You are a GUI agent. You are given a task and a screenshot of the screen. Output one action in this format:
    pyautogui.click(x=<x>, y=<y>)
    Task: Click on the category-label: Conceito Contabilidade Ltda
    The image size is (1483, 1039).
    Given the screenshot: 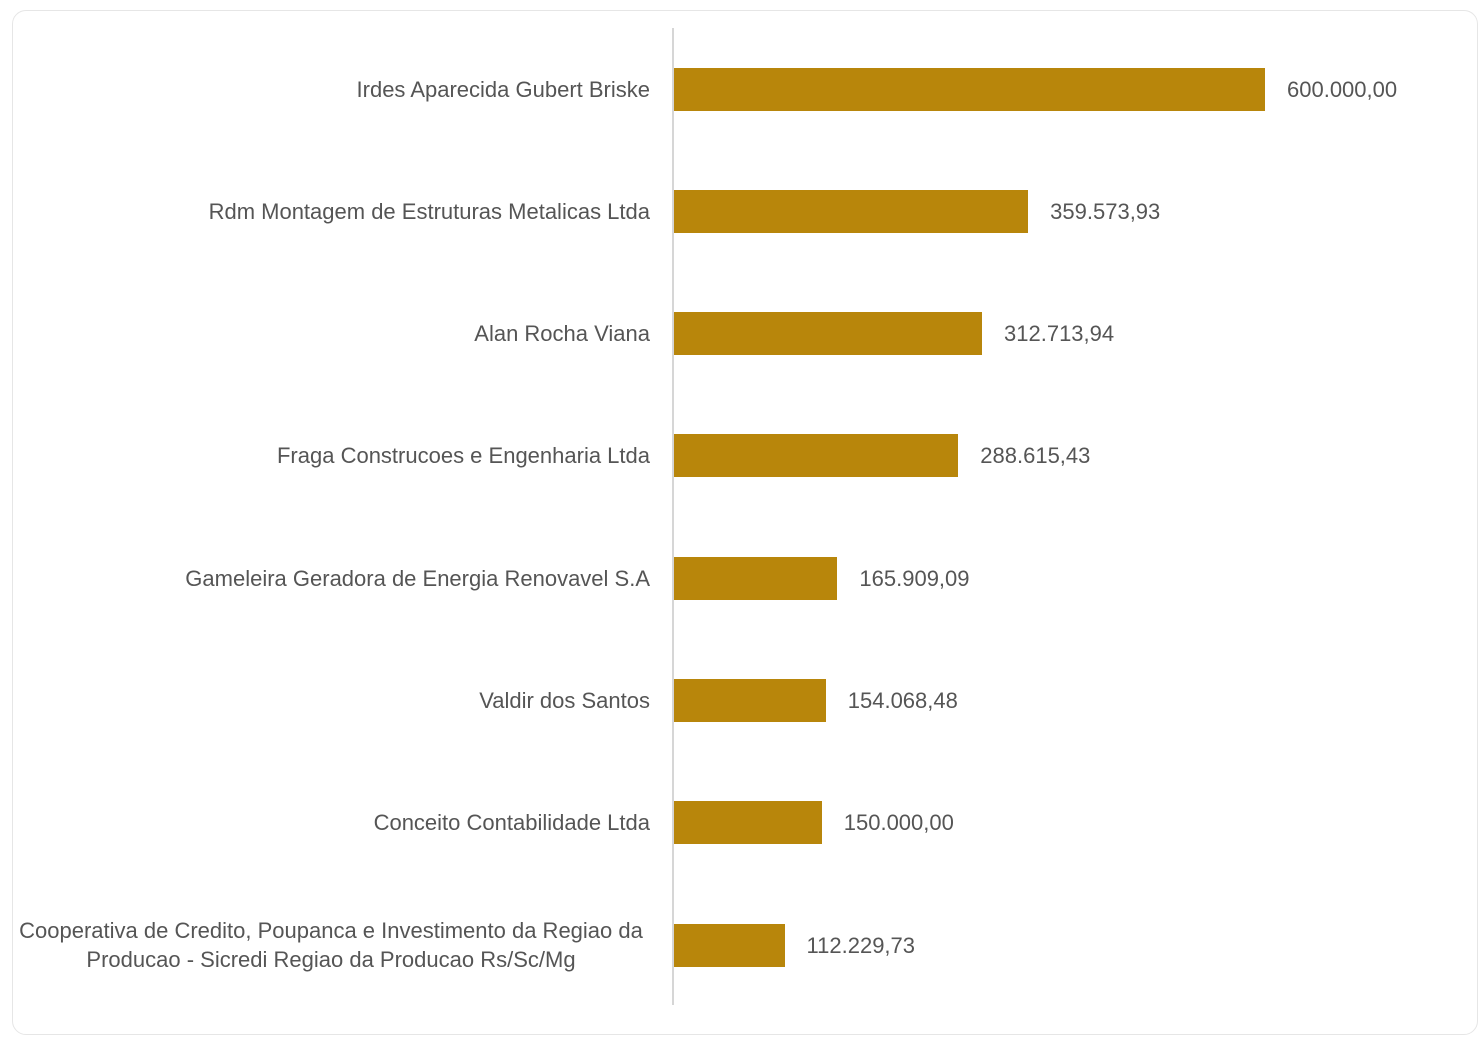 What is the action you would take?
    pyautogui.click(x=511, y=823)
    